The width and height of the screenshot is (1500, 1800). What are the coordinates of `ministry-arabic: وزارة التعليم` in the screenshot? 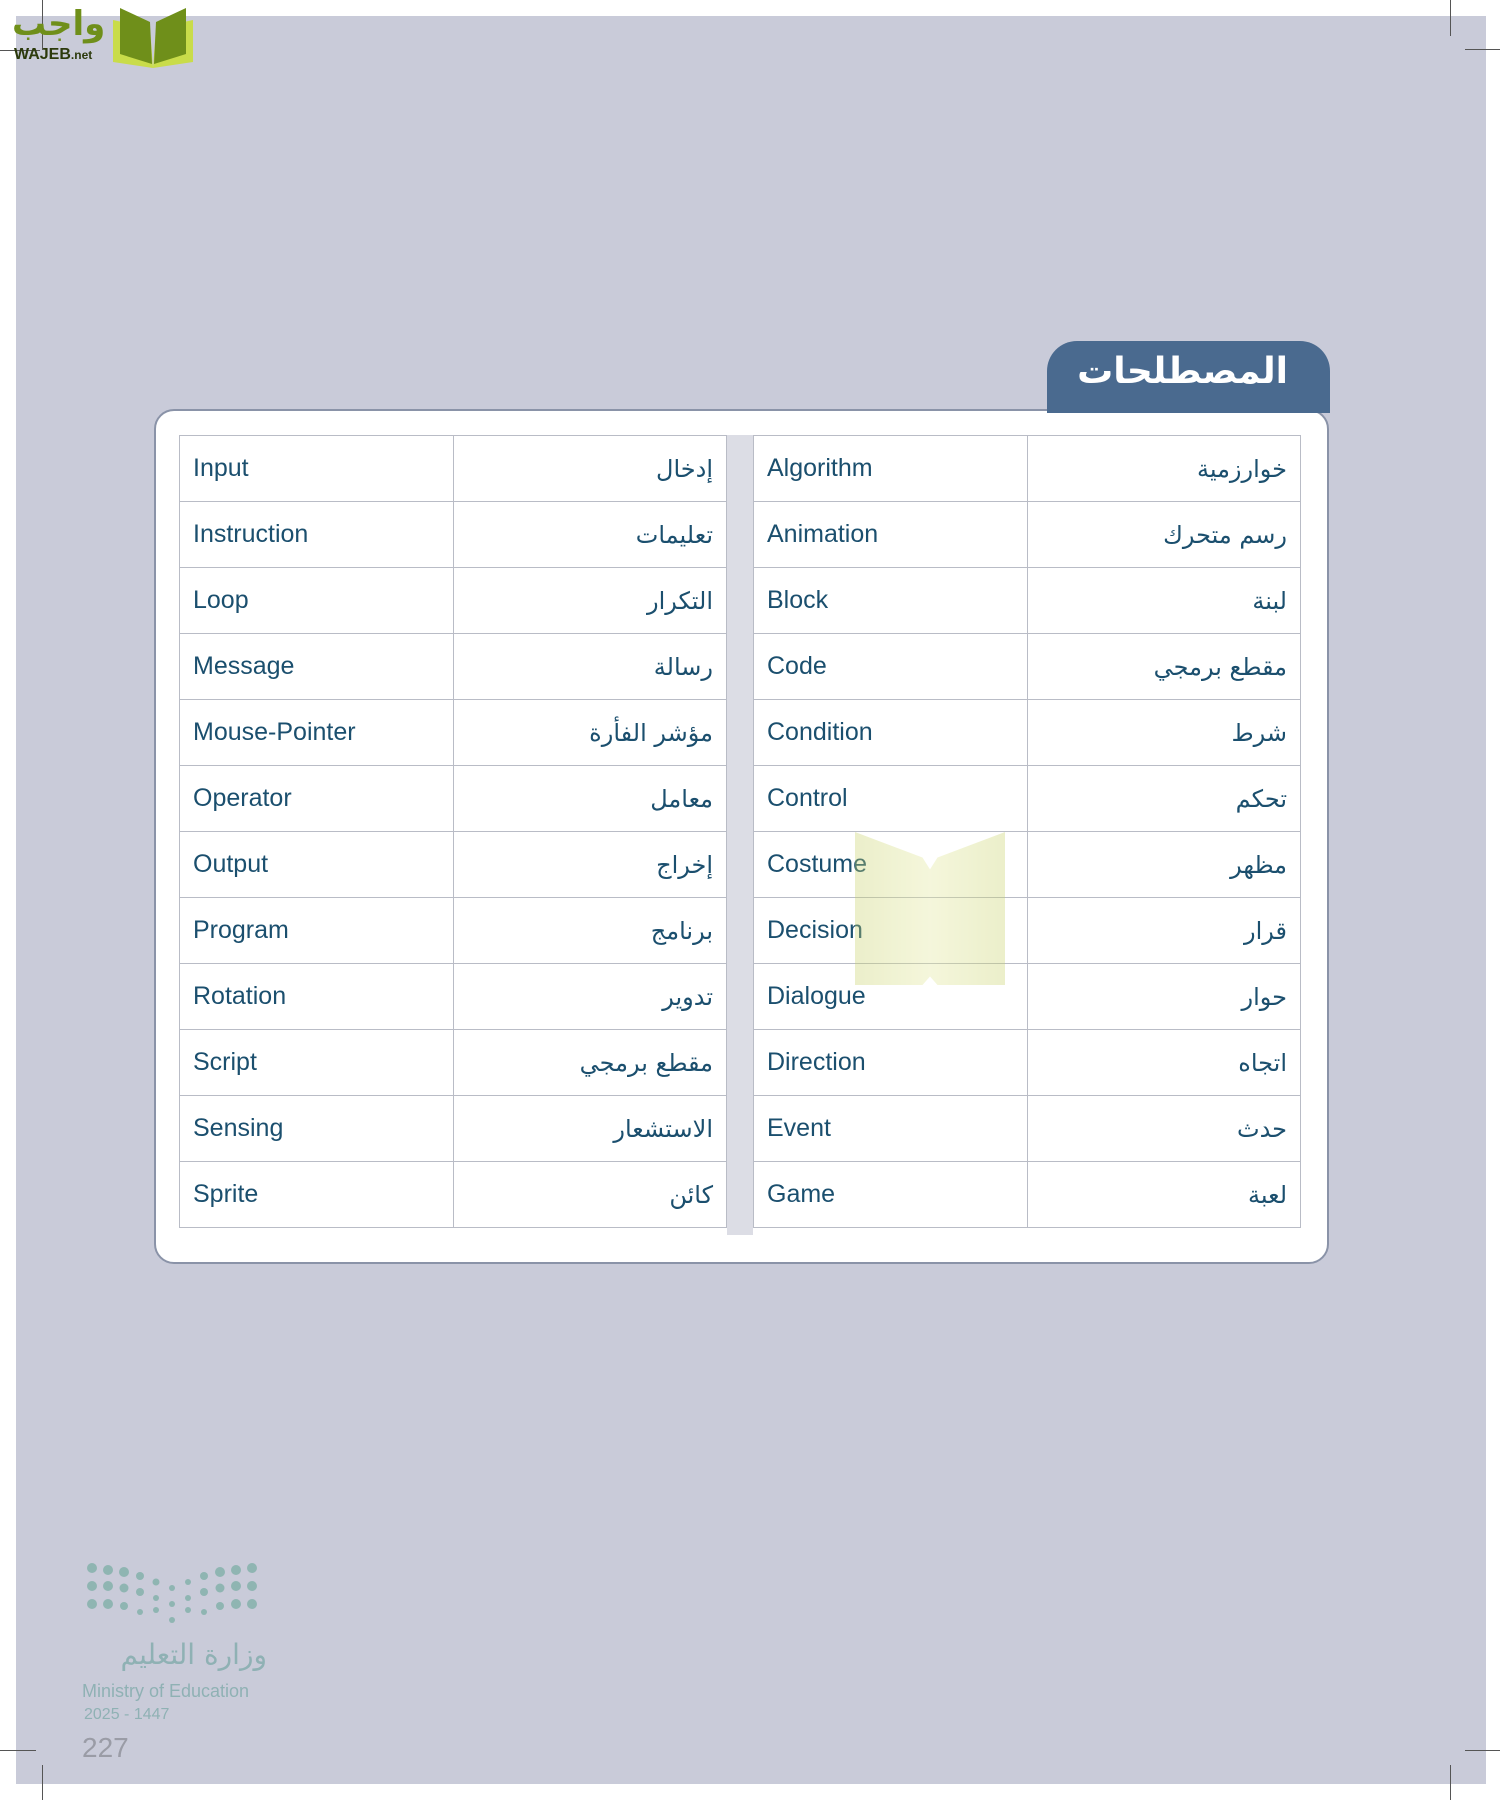 It's located at (193, 1654).